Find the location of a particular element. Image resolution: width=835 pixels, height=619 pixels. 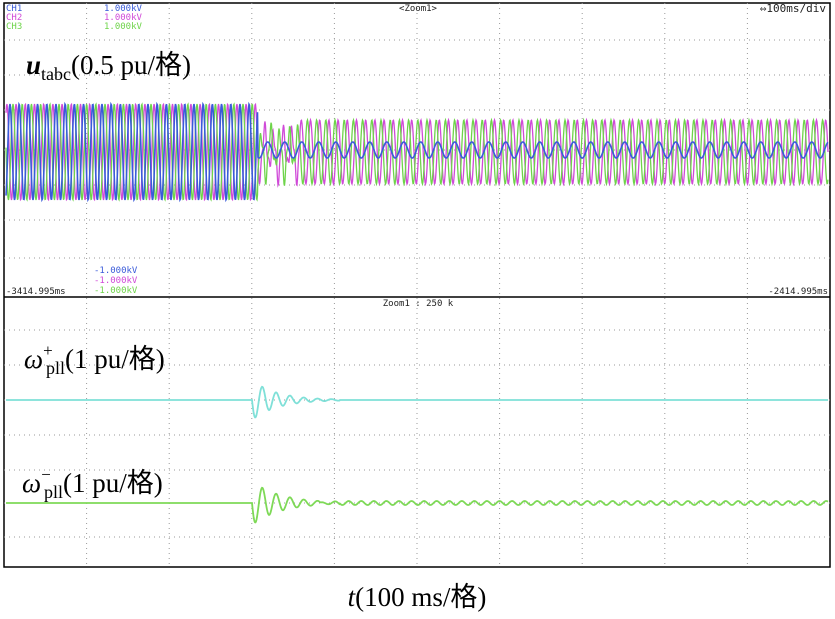

channel-label: CH3 is located at coordinates (14, 27).